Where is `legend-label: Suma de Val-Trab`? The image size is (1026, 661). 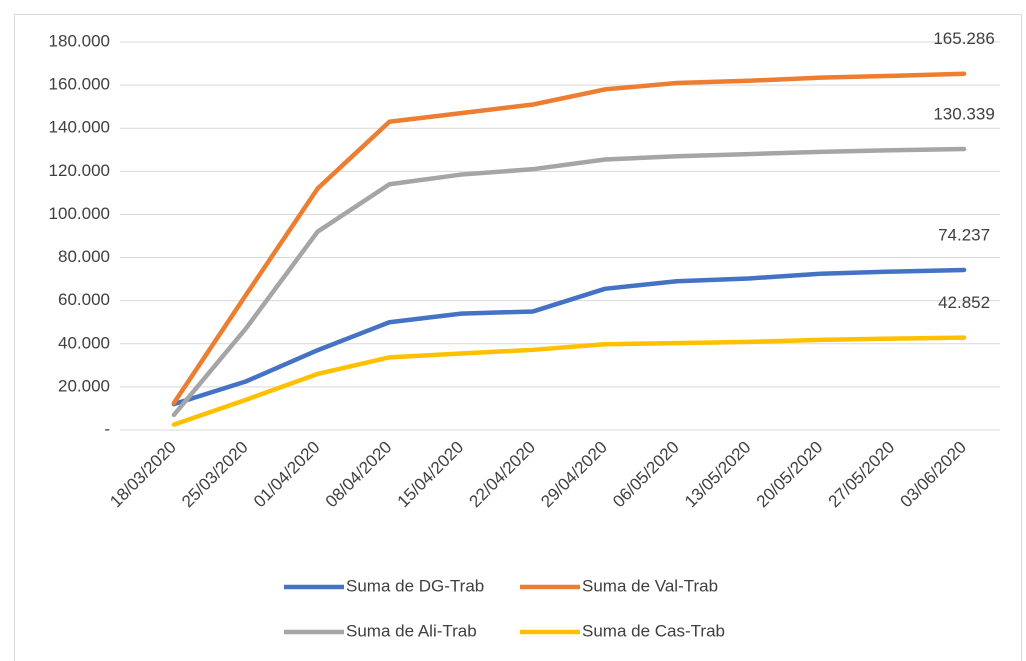
legend-label: Suma de Val-Trab is located at coordinates (650, 585).